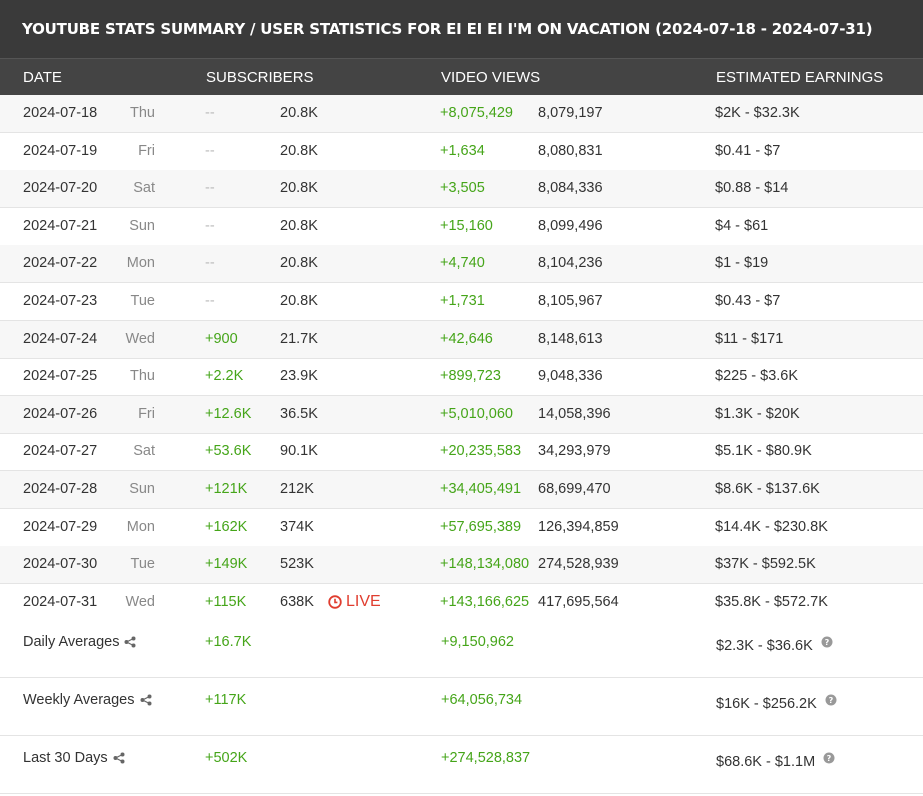 This screenshot has width=923, height=796. I want to click on row-view-change: +8,075,429, so click(476, 113).